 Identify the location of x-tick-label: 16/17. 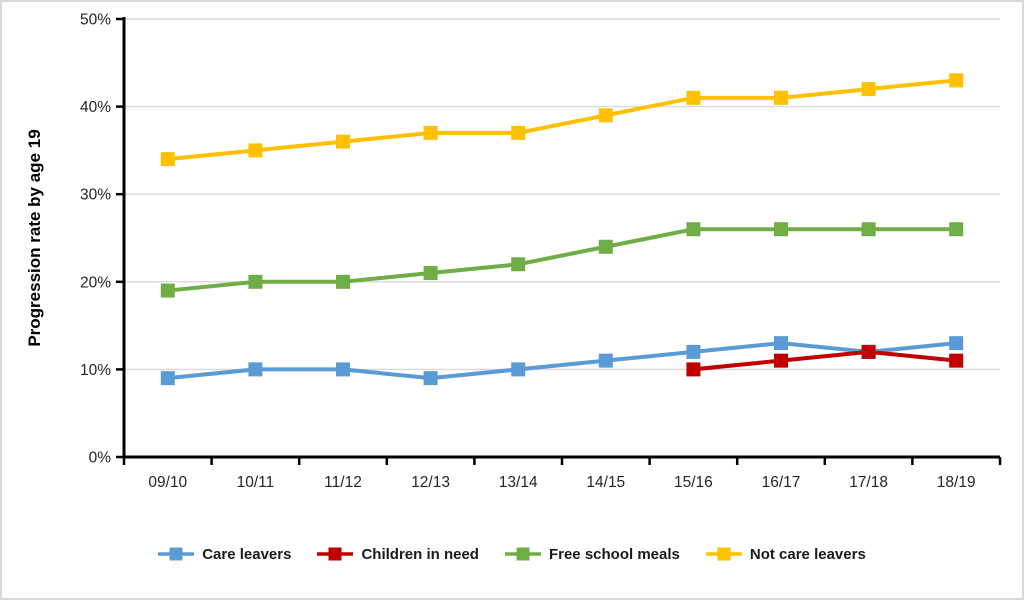
(781, 482).